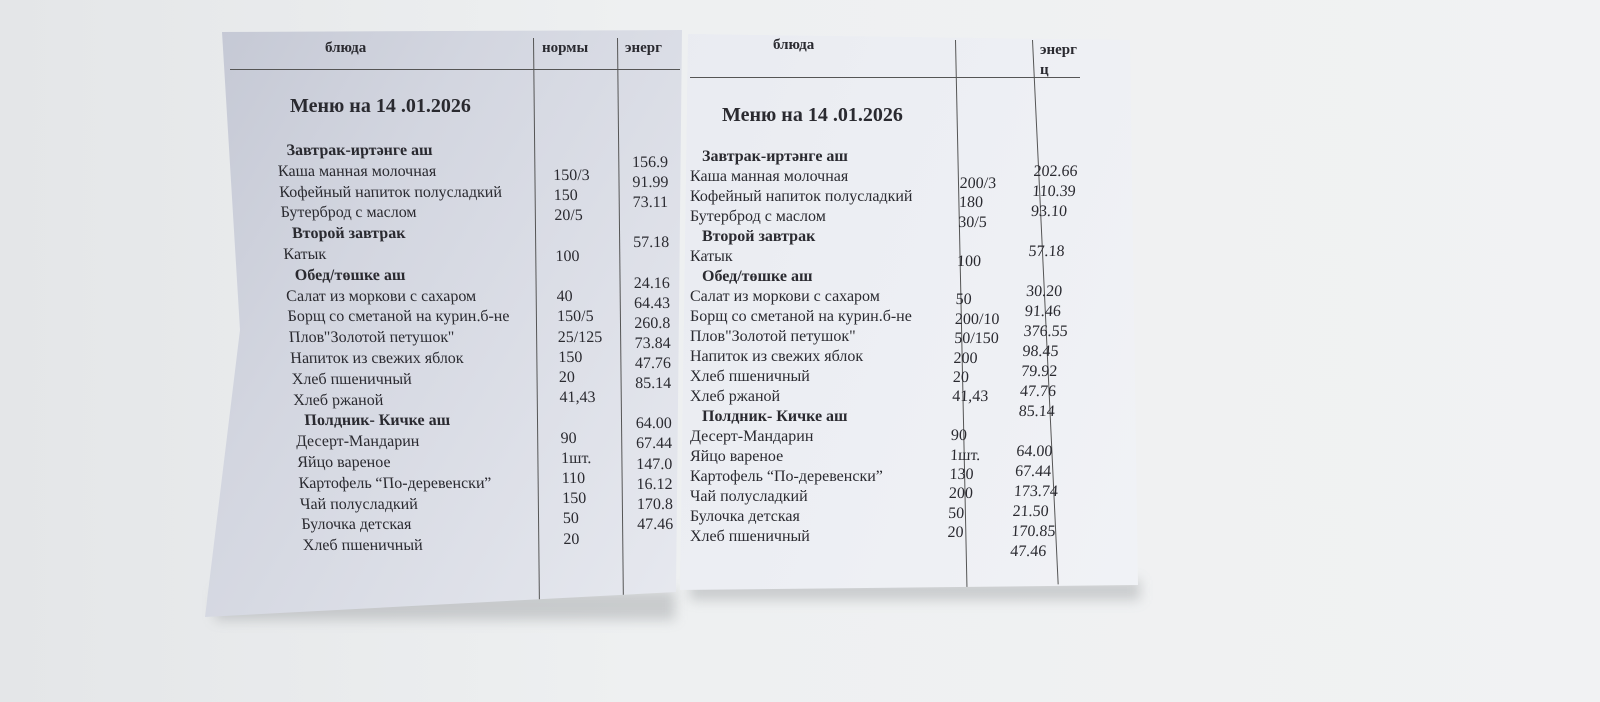  I want to click on norm-value: 200, so click(965, 358).